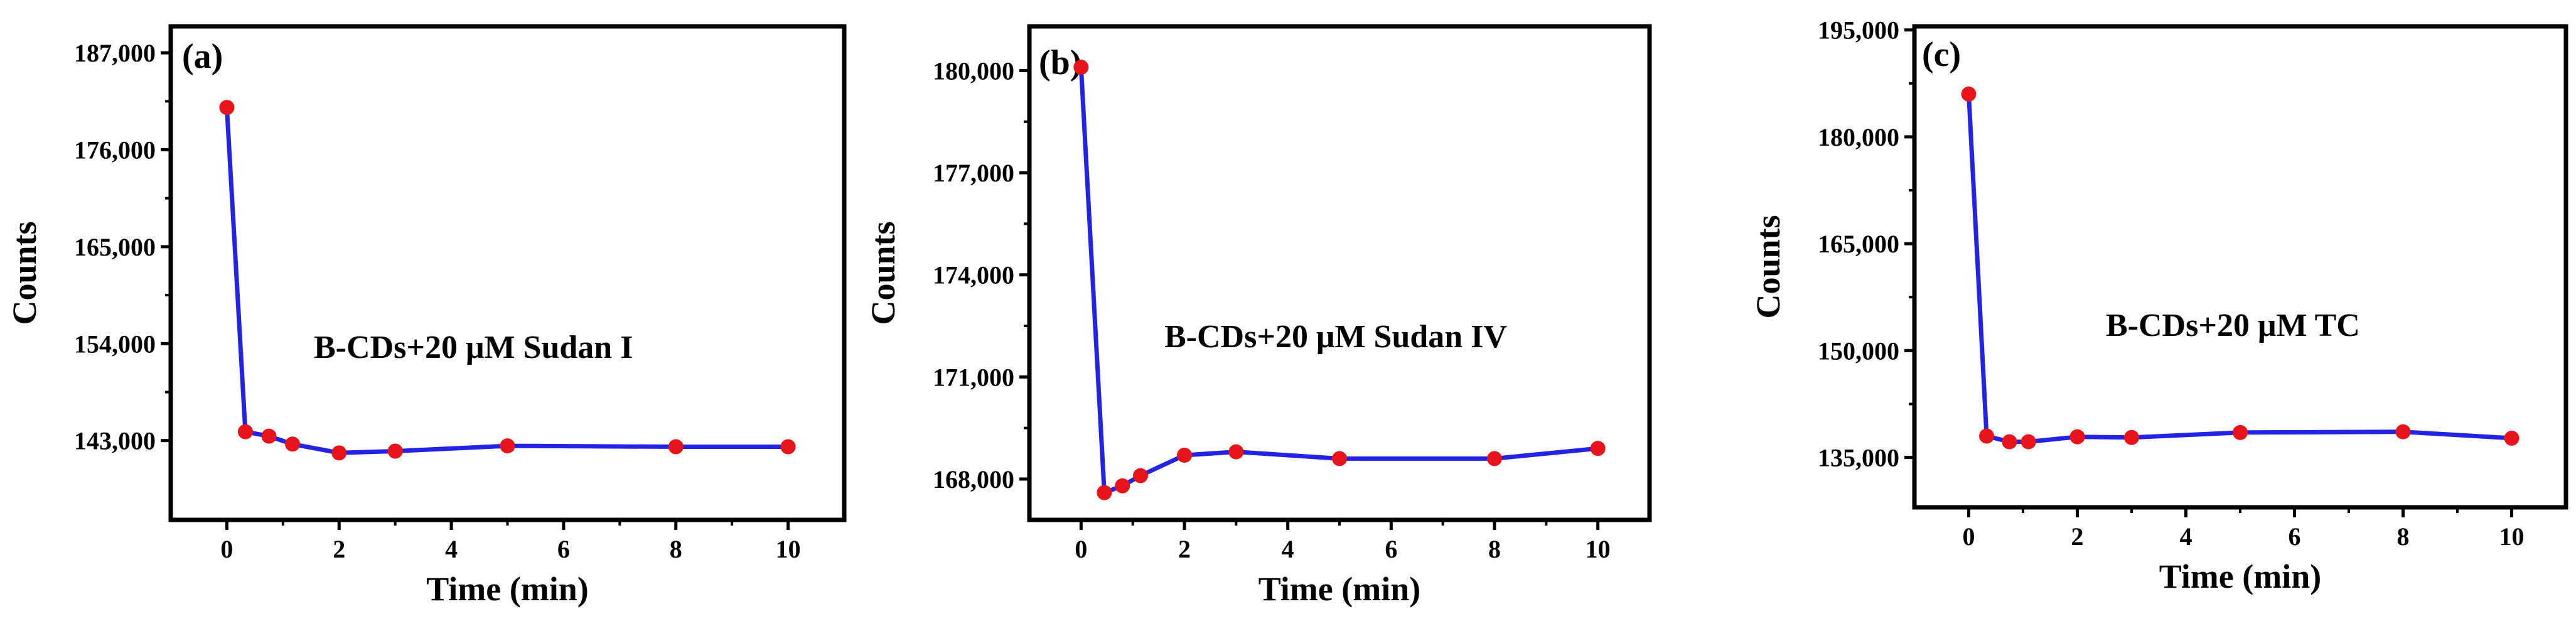  I want to click on y-tick-label: 171,000, so click(973, 377).